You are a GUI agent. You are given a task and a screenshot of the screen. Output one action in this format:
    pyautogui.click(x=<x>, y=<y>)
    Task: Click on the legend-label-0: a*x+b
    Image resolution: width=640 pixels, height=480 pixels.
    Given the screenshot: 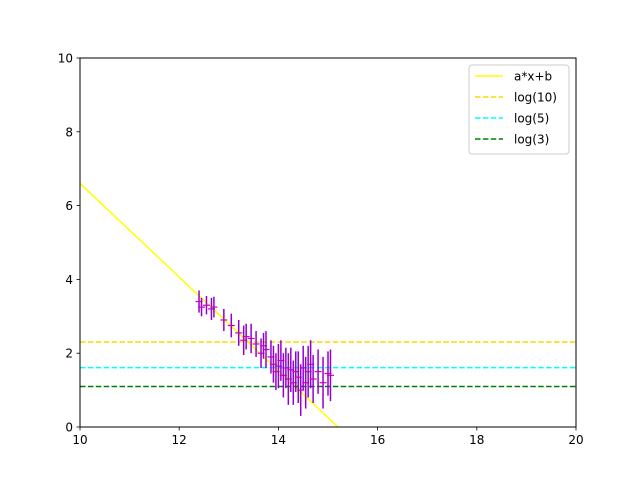 What is the action you would take?
    pyautogui.click(x=533, y=77)
    